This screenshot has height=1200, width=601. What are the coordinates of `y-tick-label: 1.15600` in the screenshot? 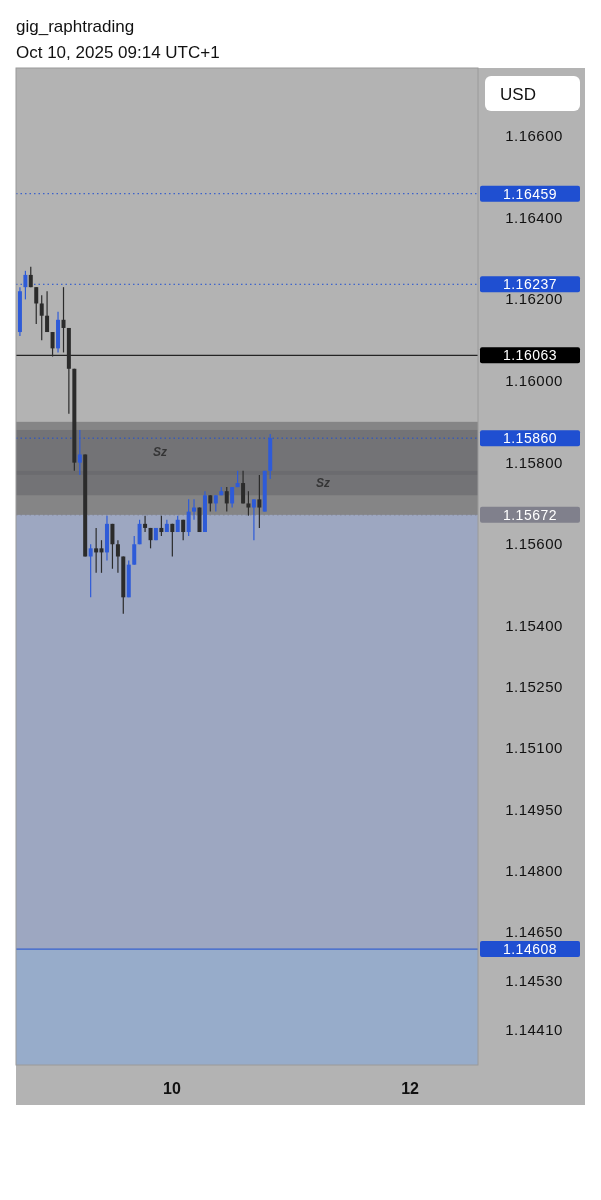 It's located at (534, 544).